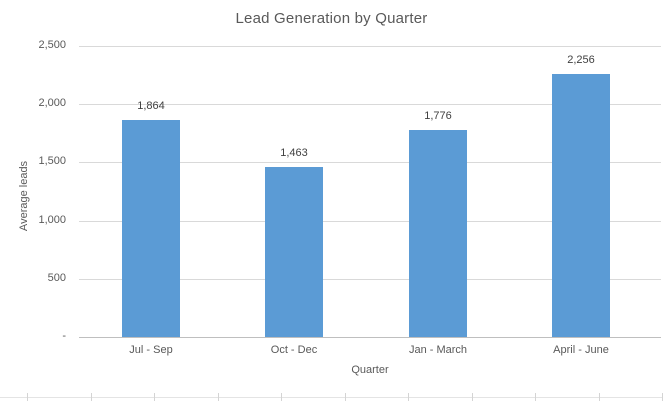 The width and height of the screenshot is (663, 401). I want to click on y-tick-label: 2,000, so click(52, 103).